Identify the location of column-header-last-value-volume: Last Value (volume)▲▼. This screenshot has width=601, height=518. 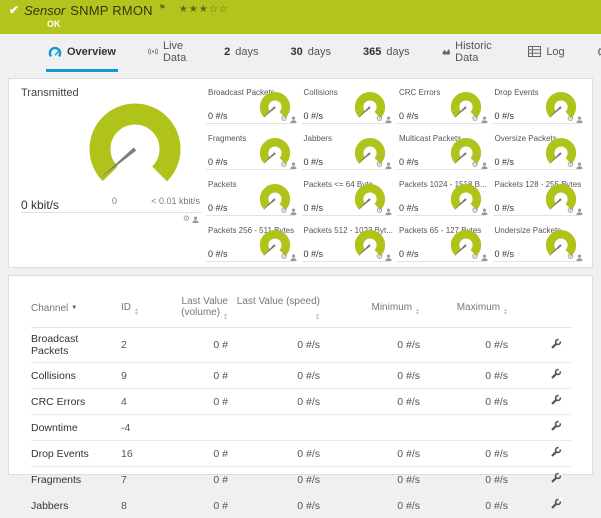
(196, 310).